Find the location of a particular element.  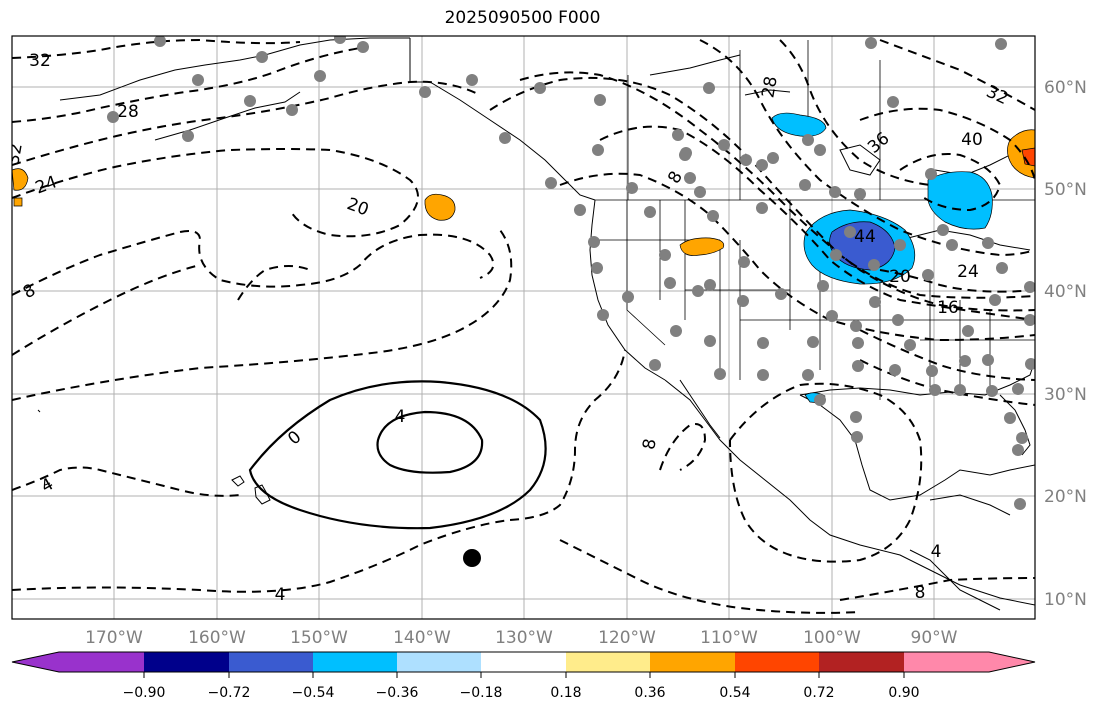

colorbar-high-extend is located at coordinates (1012, 662).